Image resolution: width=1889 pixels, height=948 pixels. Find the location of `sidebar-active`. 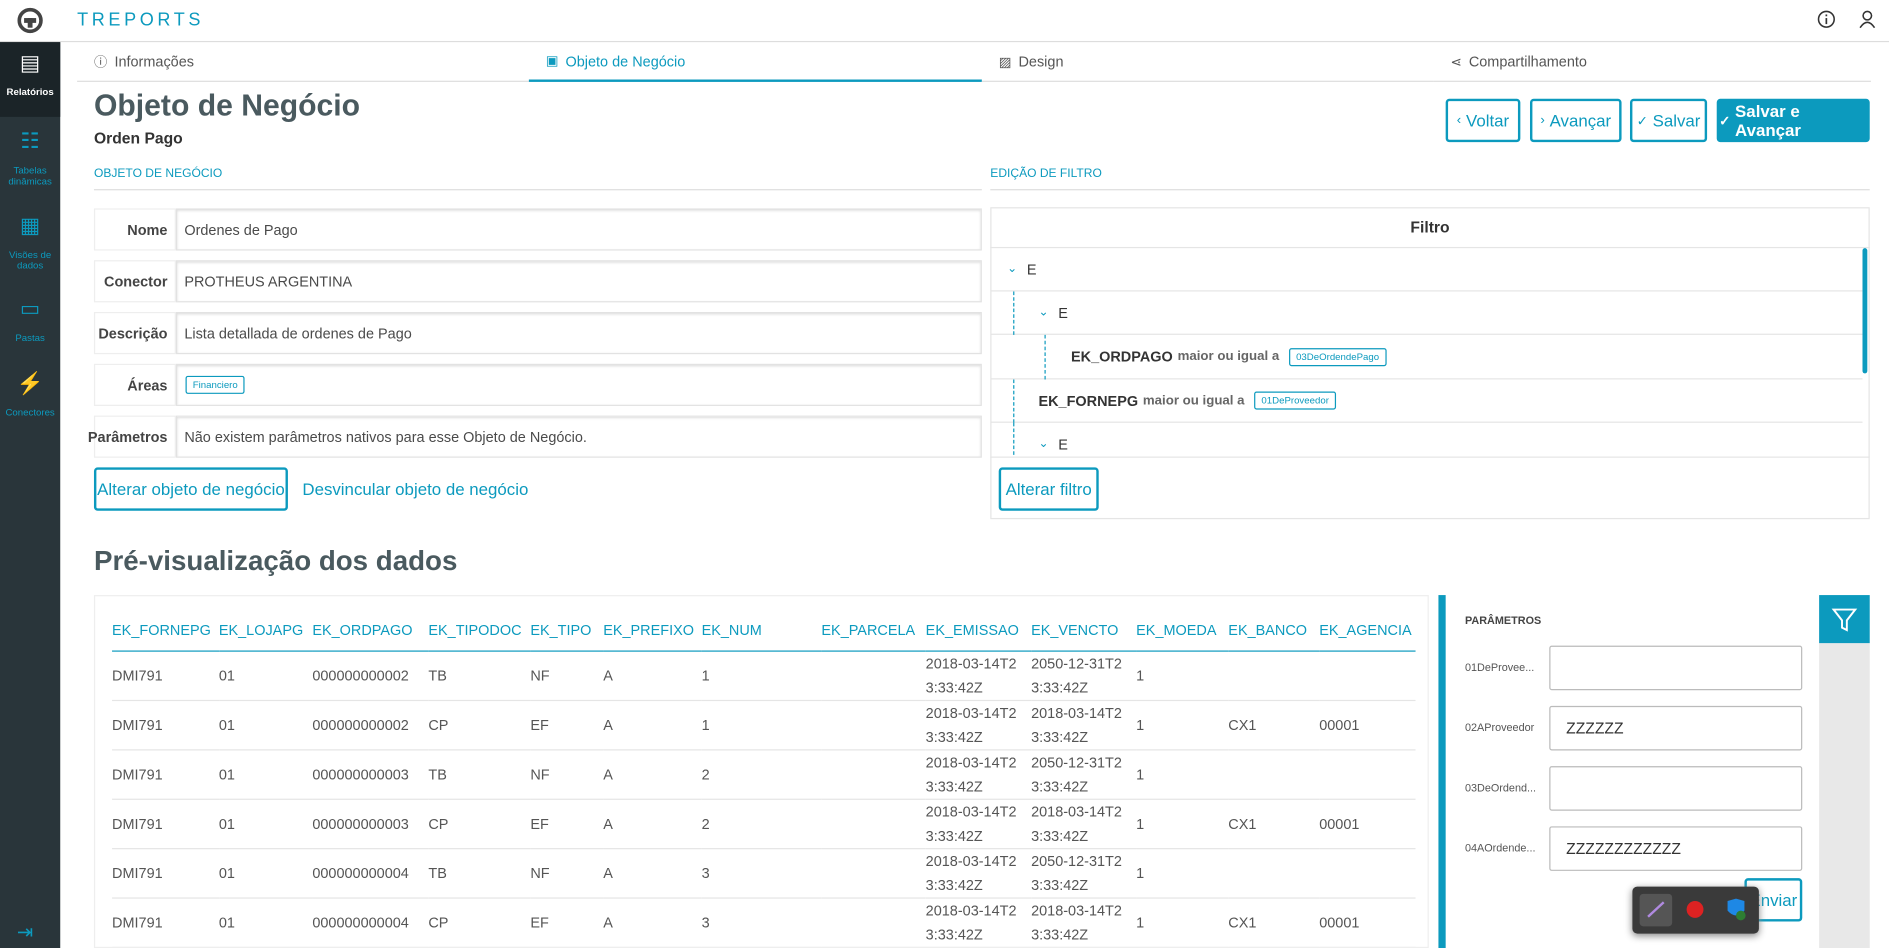

sidebar-active is located at coordinates (30, 79).